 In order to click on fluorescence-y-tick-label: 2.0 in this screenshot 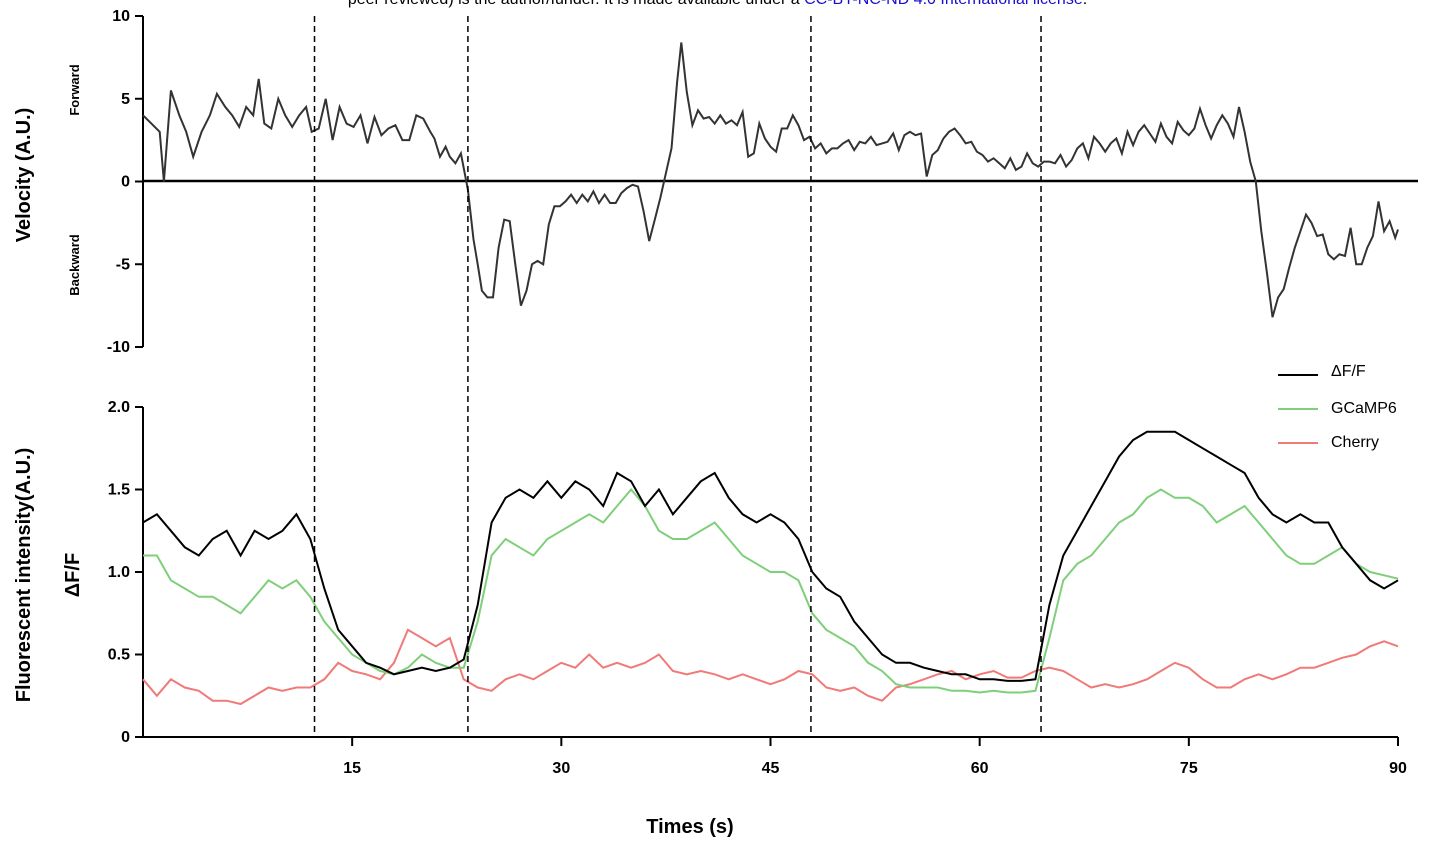, I will do `click(119, 407)`.